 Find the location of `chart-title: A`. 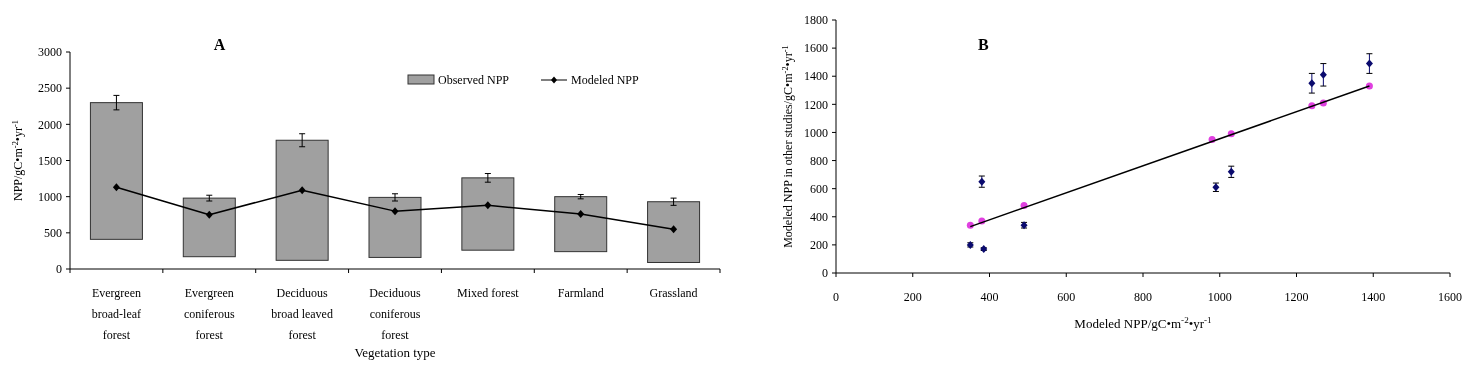

chart-title: A is located at coordinates (219, 44).